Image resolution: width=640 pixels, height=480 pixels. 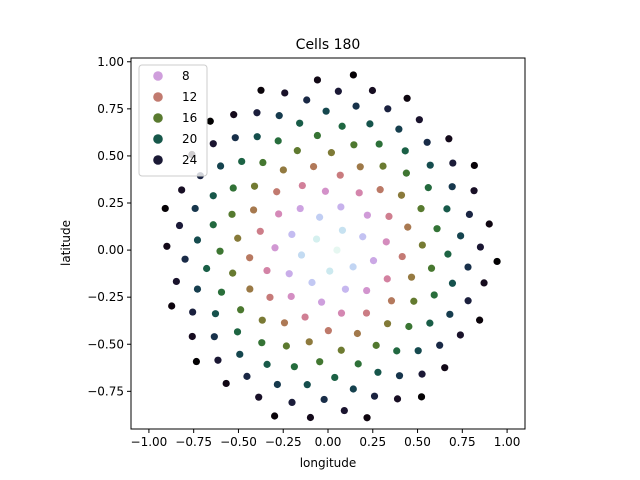 What do you see at coordinates (507, 442) in the screenshot?
I see `x-tick-label: 1.00` at bounding box center [507, 442].